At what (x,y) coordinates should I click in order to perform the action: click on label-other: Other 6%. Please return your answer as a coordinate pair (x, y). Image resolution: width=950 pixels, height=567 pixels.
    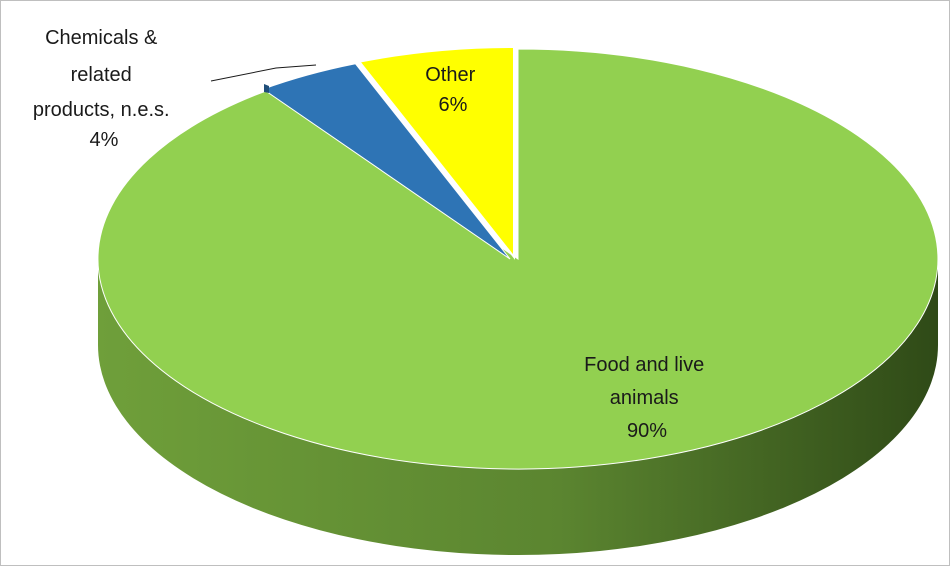
    Looking at the image, I should click on (453, 90).